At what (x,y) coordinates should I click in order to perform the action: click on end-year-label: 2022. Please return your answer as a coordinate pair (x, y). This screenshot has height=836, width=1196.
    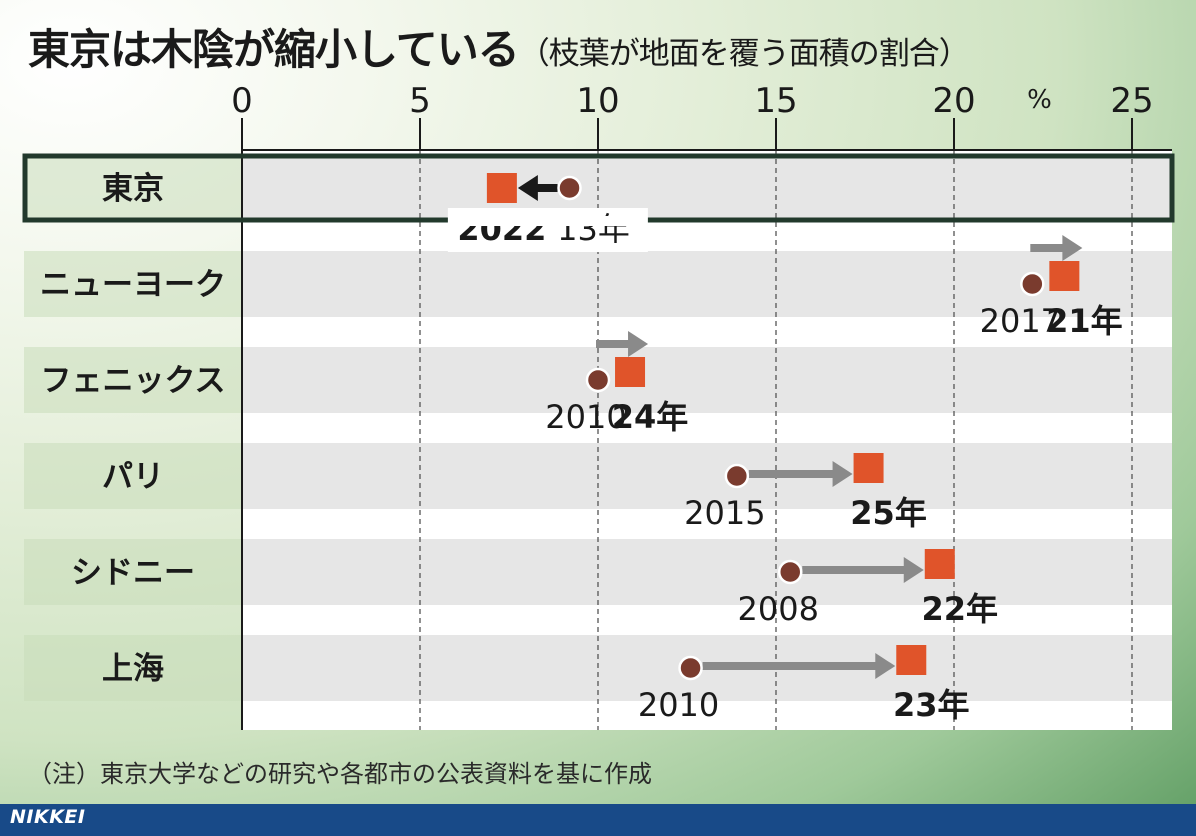
    Looking at the image, I should click on (501, 229).